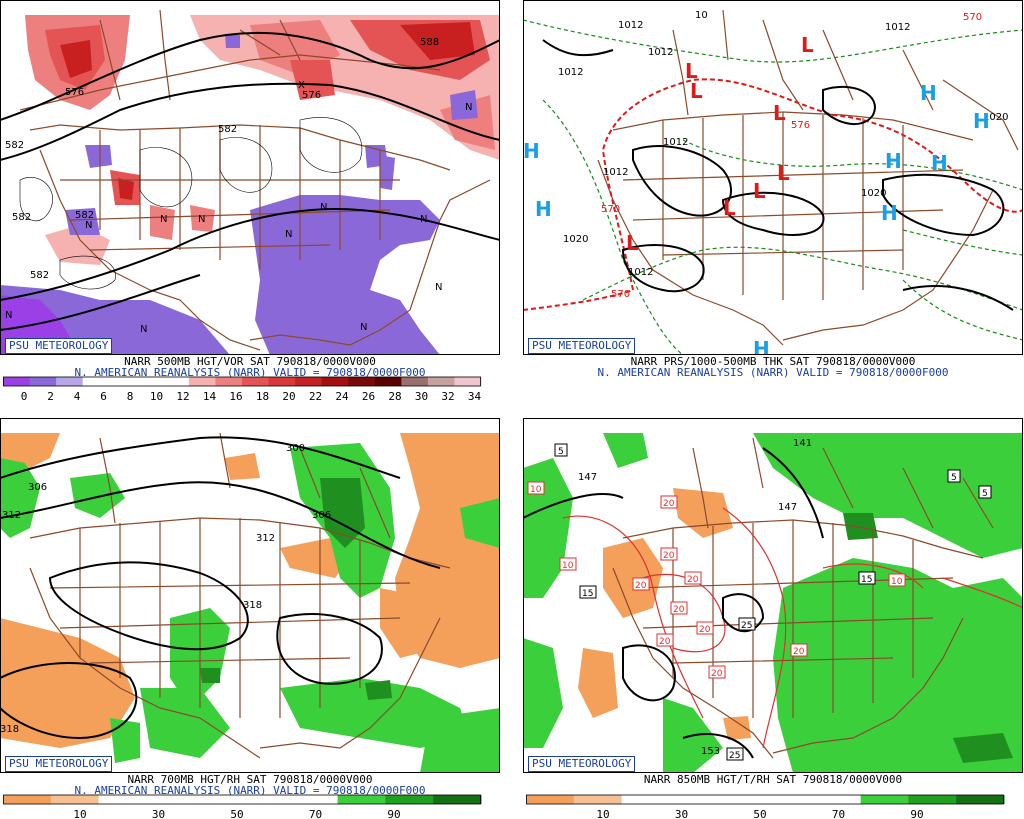 This screenshot has width=1024, height=819. What do you see at coordinates (429, 42) in the screenshot?
I see `contour-label: 588` at bounding box center [429, 42].